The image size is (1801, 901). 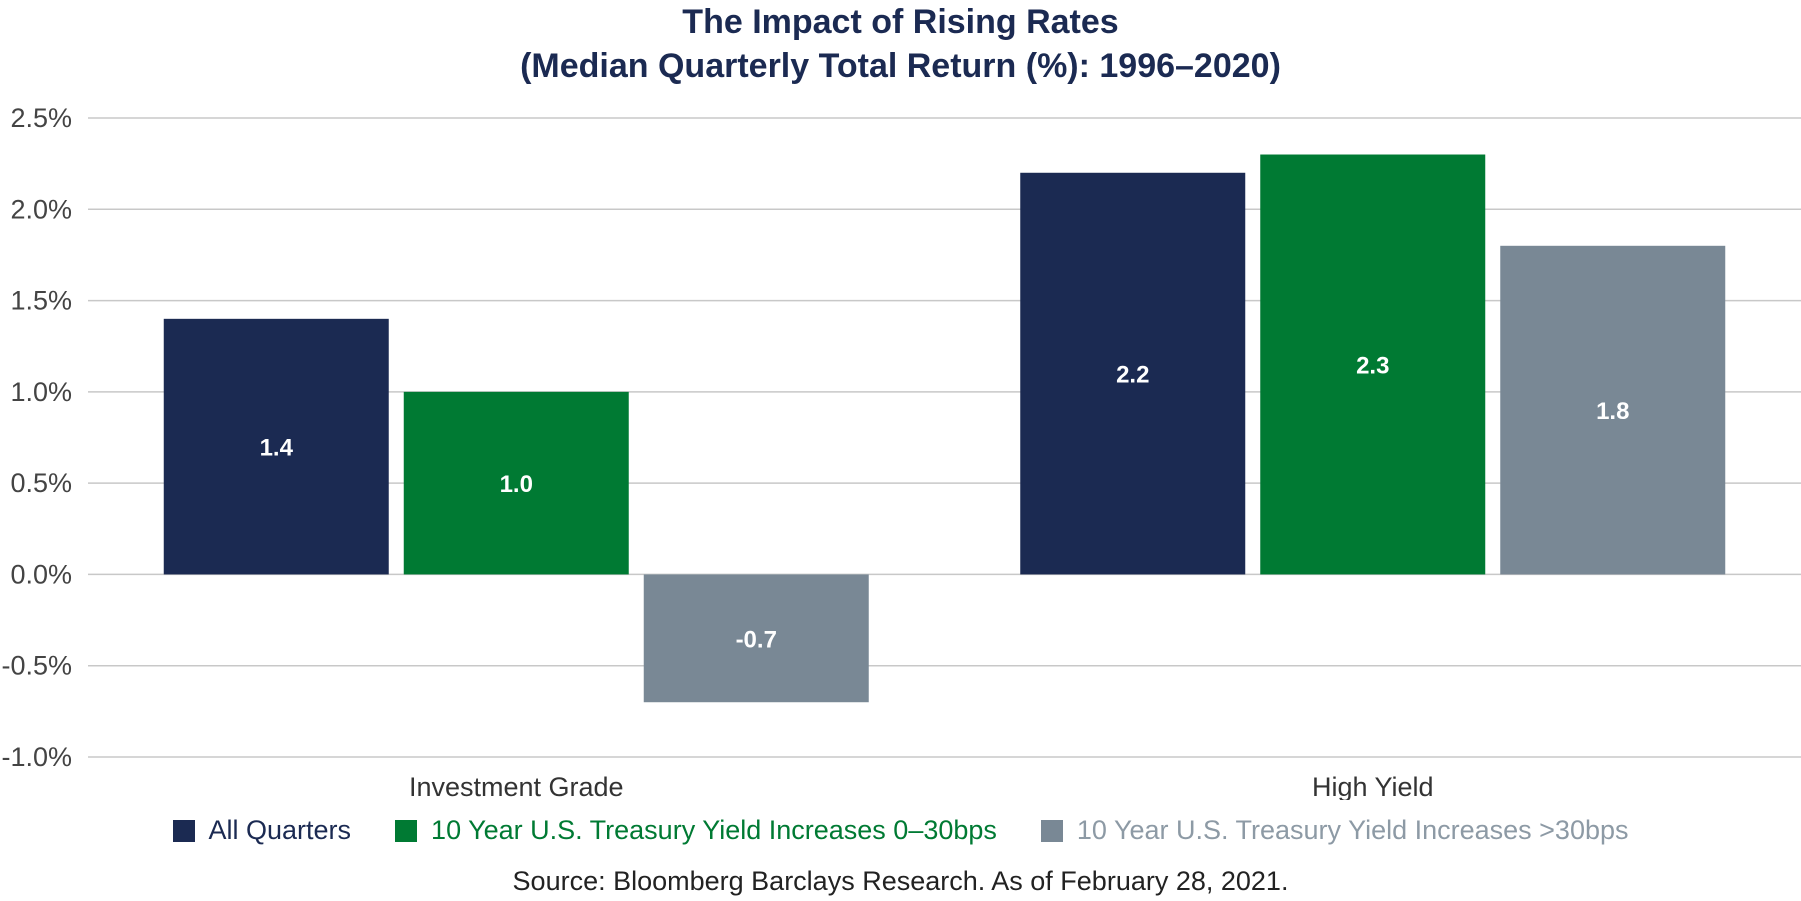 I want to click on y-tick-label: 0.0%, so click(x=41, y=574).